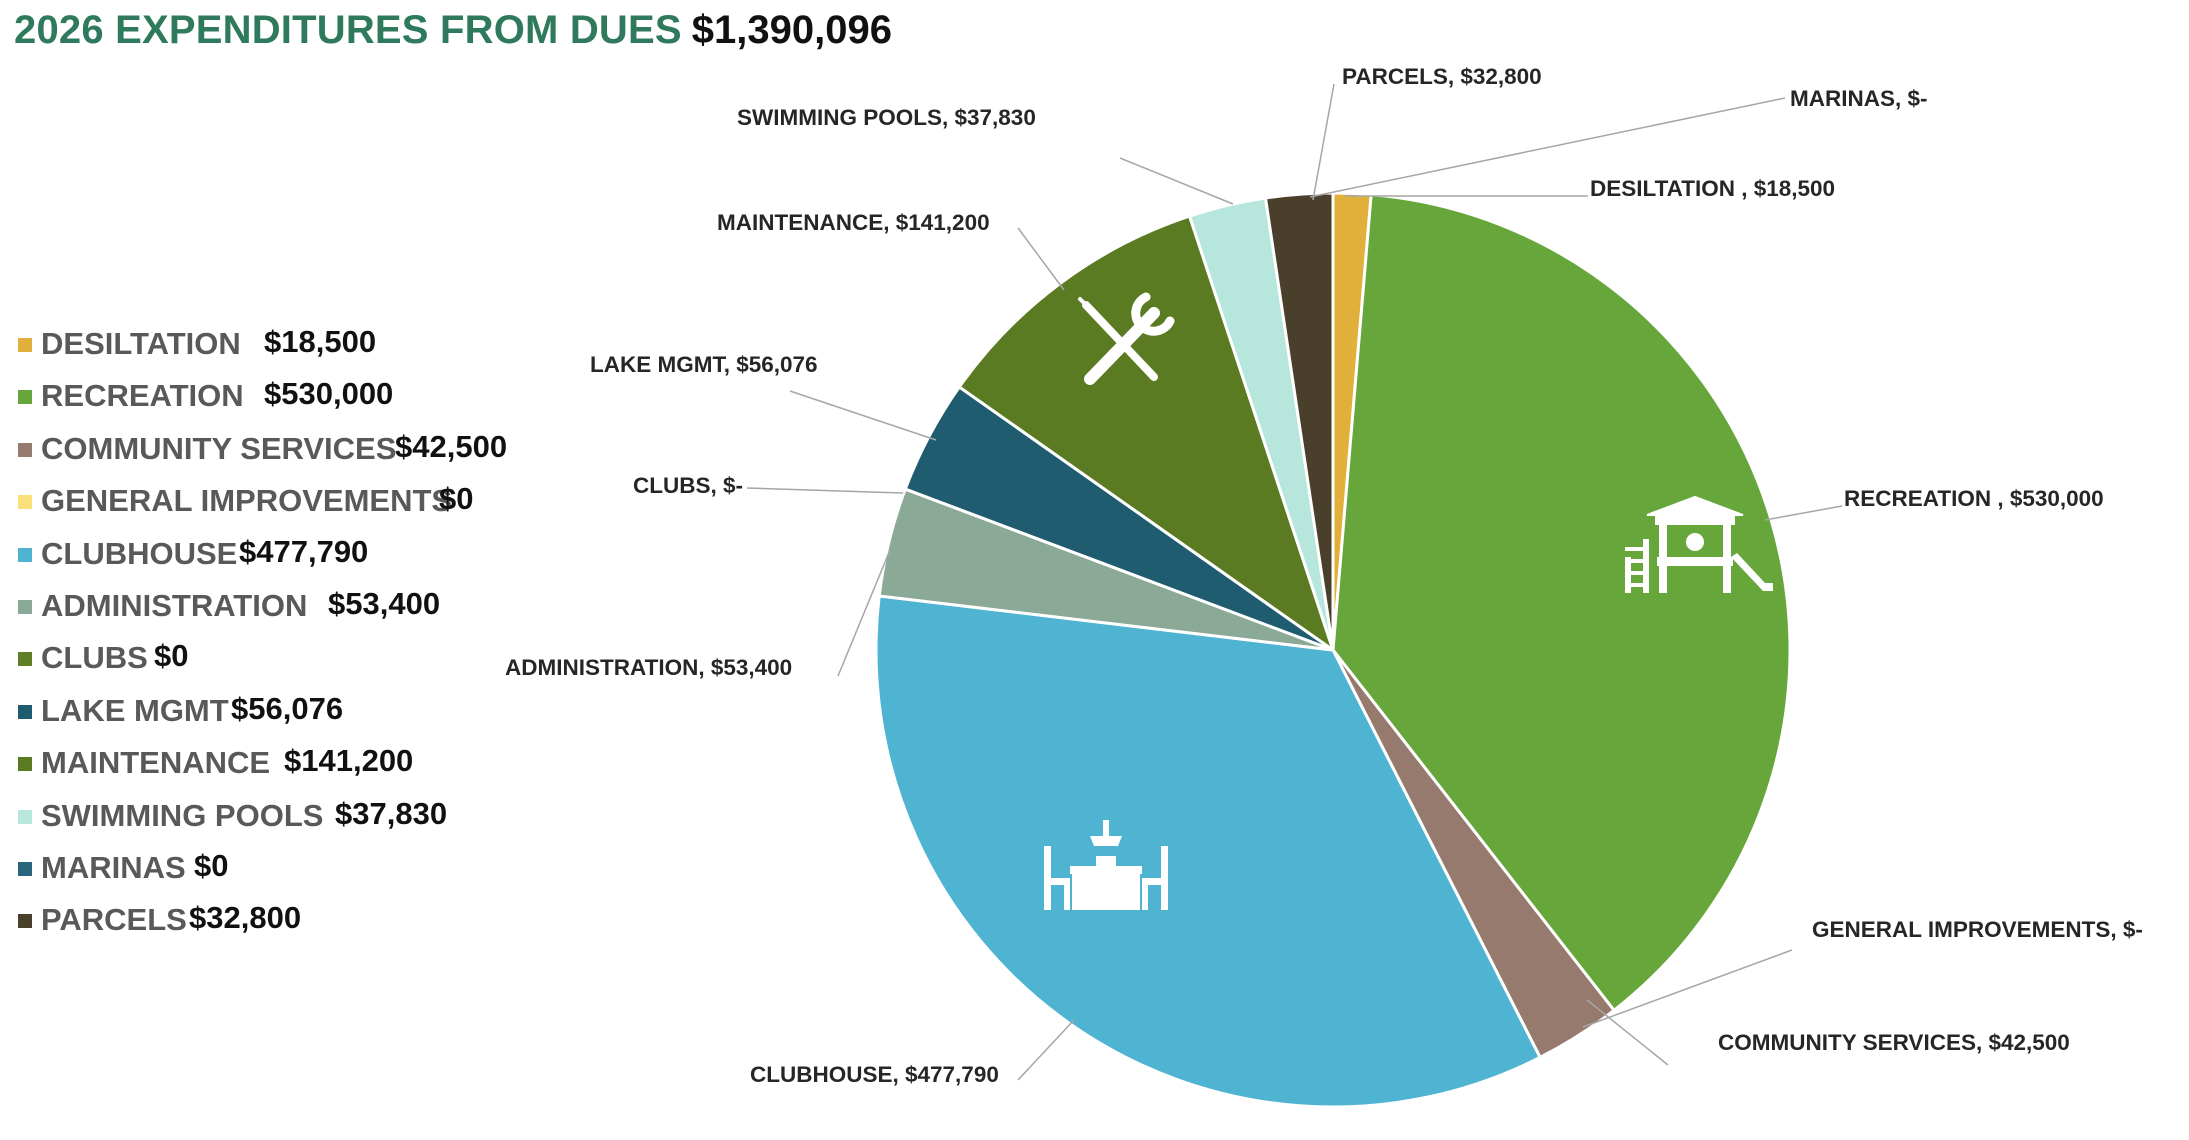  What do you see at coordinates (113, 867) in the screenshot?
I see `legend-label: MARINAS` at bounding box center [113, 867].